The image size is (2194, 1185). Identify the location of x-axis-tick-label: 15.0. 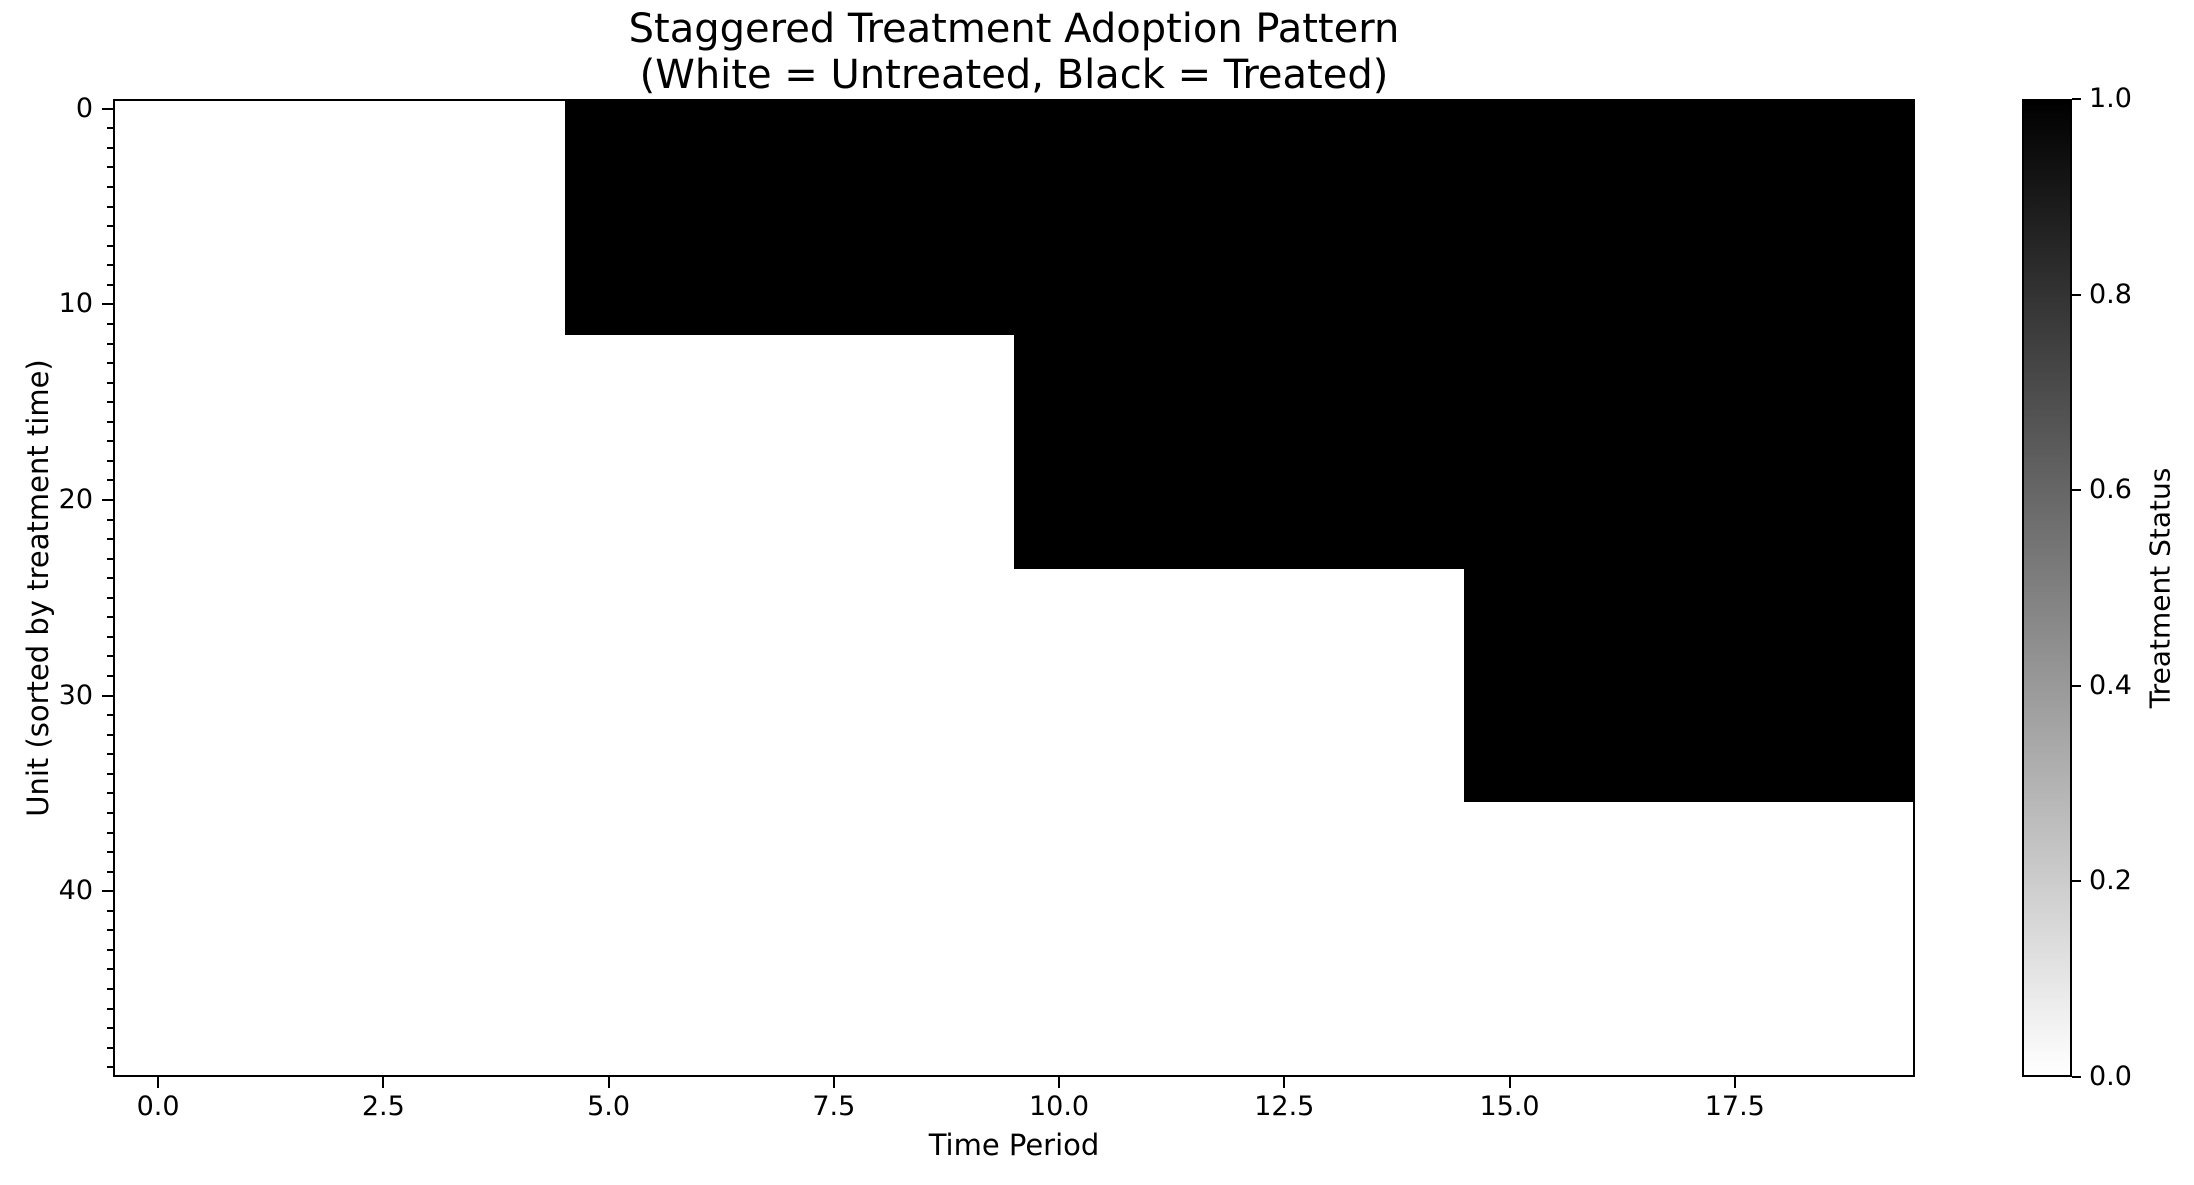
(1509, 1106).